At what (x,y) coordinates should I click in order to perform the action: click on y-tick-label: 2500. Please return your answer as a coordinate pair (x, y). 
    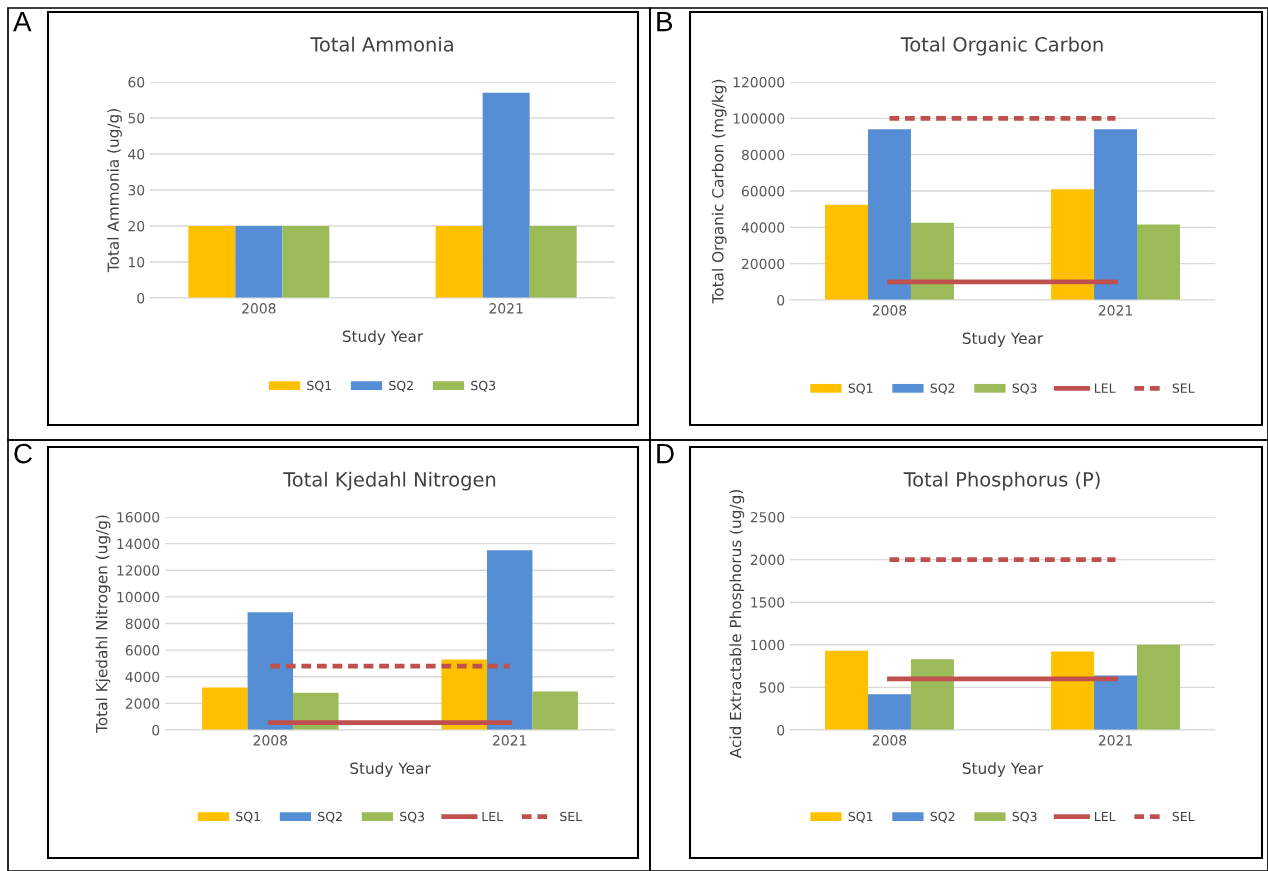
    Looking at the image, I should click on (767, 517).